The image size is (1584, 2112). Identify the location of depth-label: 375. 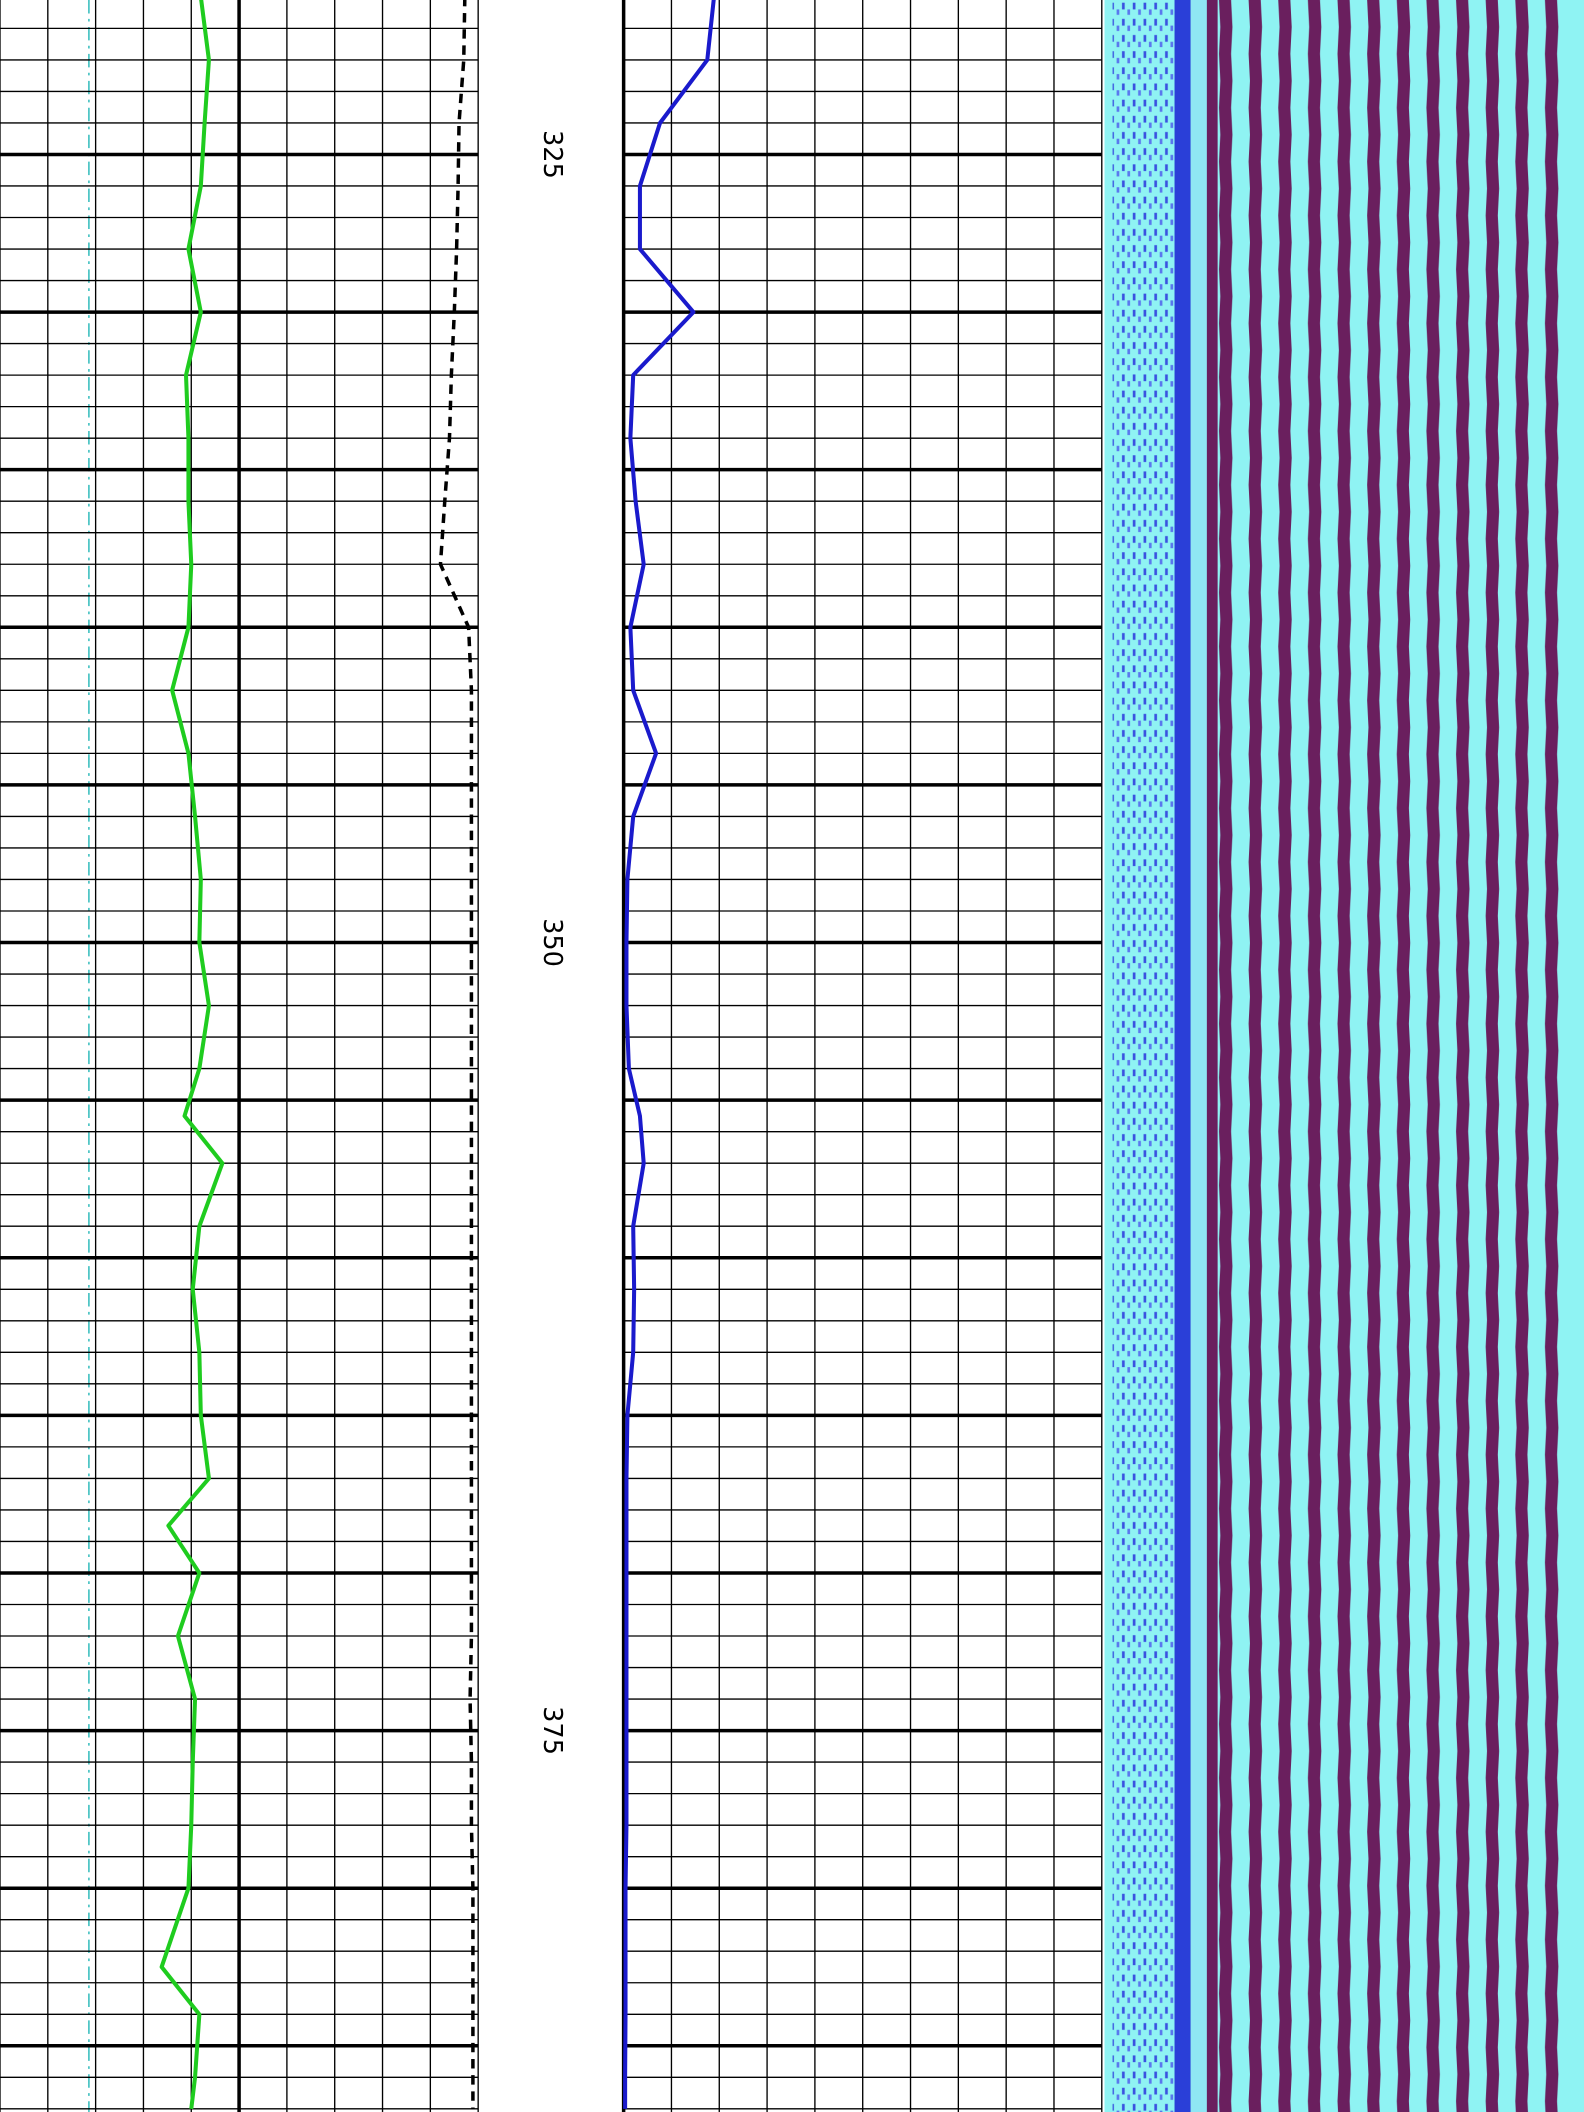
(552, 1730).